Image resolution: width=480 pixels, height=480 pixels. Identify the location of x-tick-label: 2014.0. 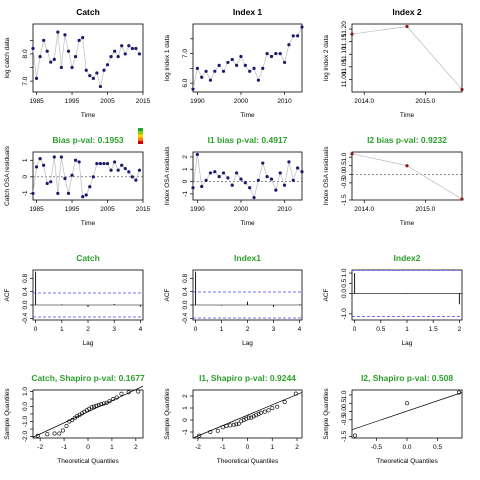
(364, 209).